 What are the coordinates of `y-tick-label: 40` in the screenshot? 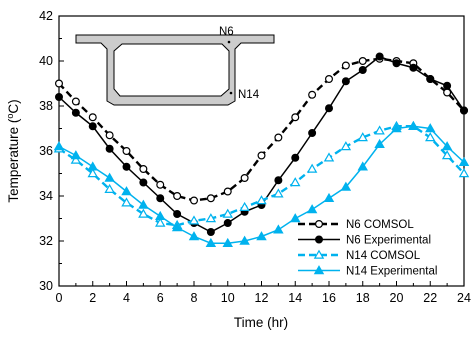 It's located at (46, 61).